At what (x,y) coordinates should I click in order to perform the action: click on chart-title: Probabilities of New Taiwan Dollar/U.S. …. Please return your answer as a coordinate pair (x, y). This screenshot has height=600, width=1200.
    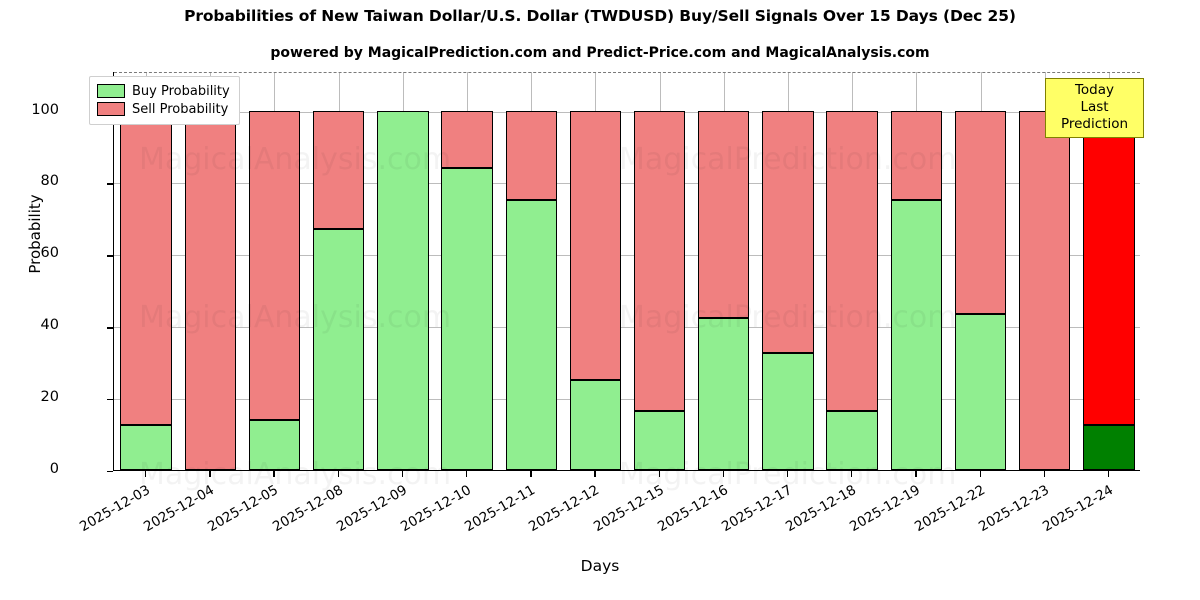
    Looking at the image, I should click on (600, 16).